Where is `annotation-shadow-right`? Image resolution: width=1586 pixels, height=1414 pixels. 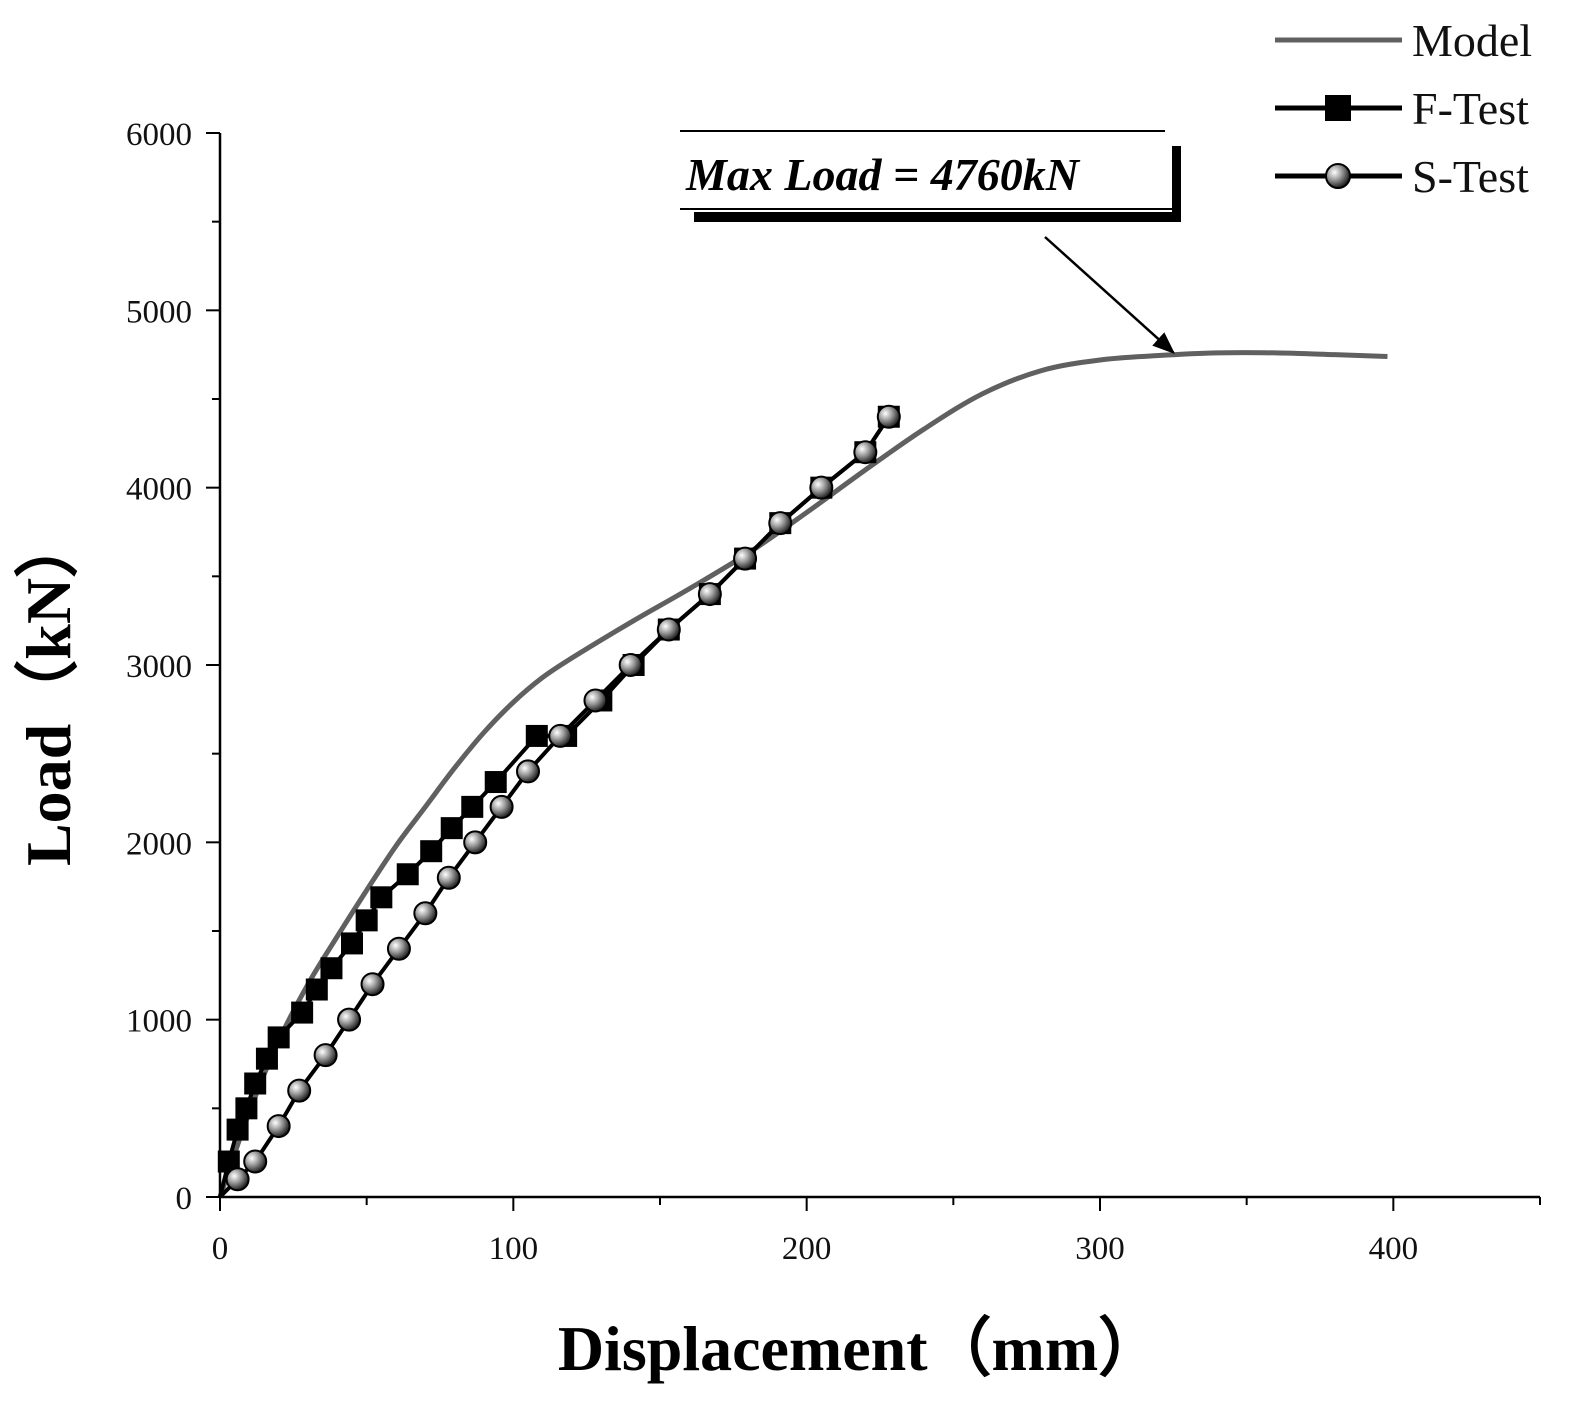
annotation-shadow-right is located at coordinates (1176, 184).